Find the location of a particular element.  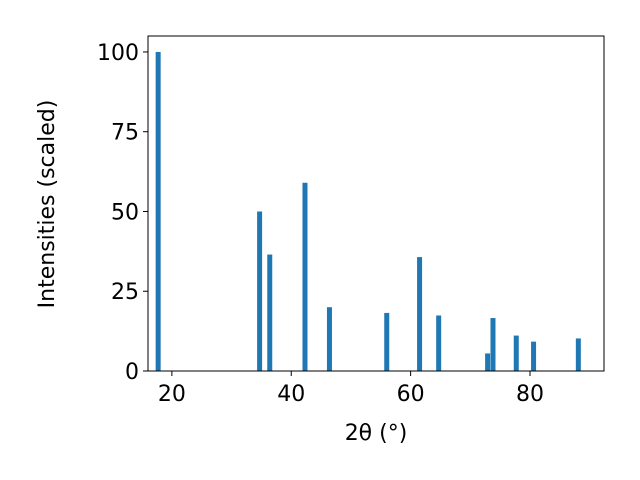

x-tick-label: 80 is located at coordinates (530, 394).